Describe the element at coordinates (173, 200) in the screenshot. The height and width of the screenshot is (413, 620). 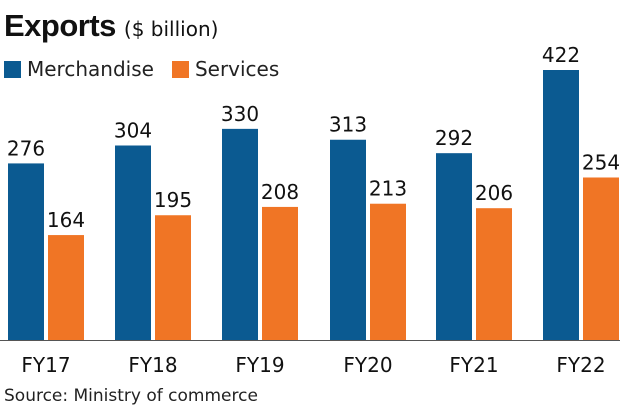
I see `data-label-services-fy18: 195` at that location.